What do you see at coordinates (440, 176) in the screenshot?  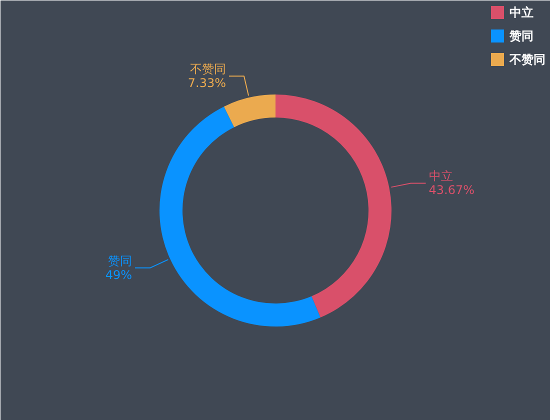 I see `slice-label: 中立` at bounding box center [440, 176].